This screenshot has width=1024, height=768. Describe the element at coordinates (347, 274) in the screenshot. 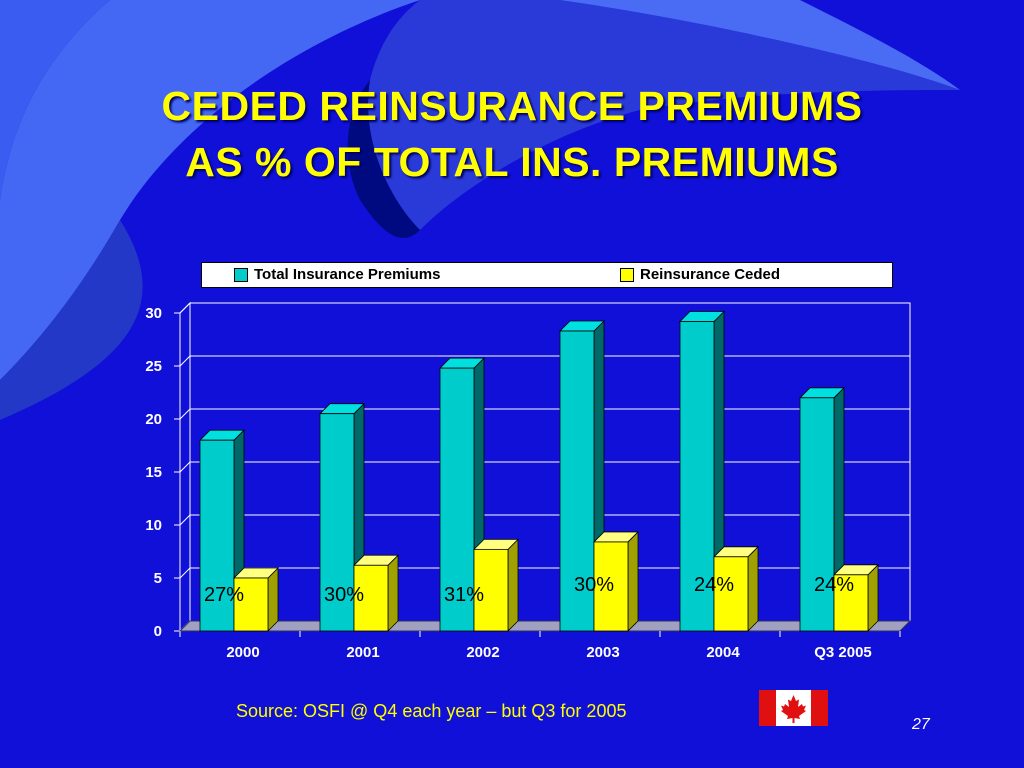

I see `legend-label-total: Total Insurance Premiums` at that location.